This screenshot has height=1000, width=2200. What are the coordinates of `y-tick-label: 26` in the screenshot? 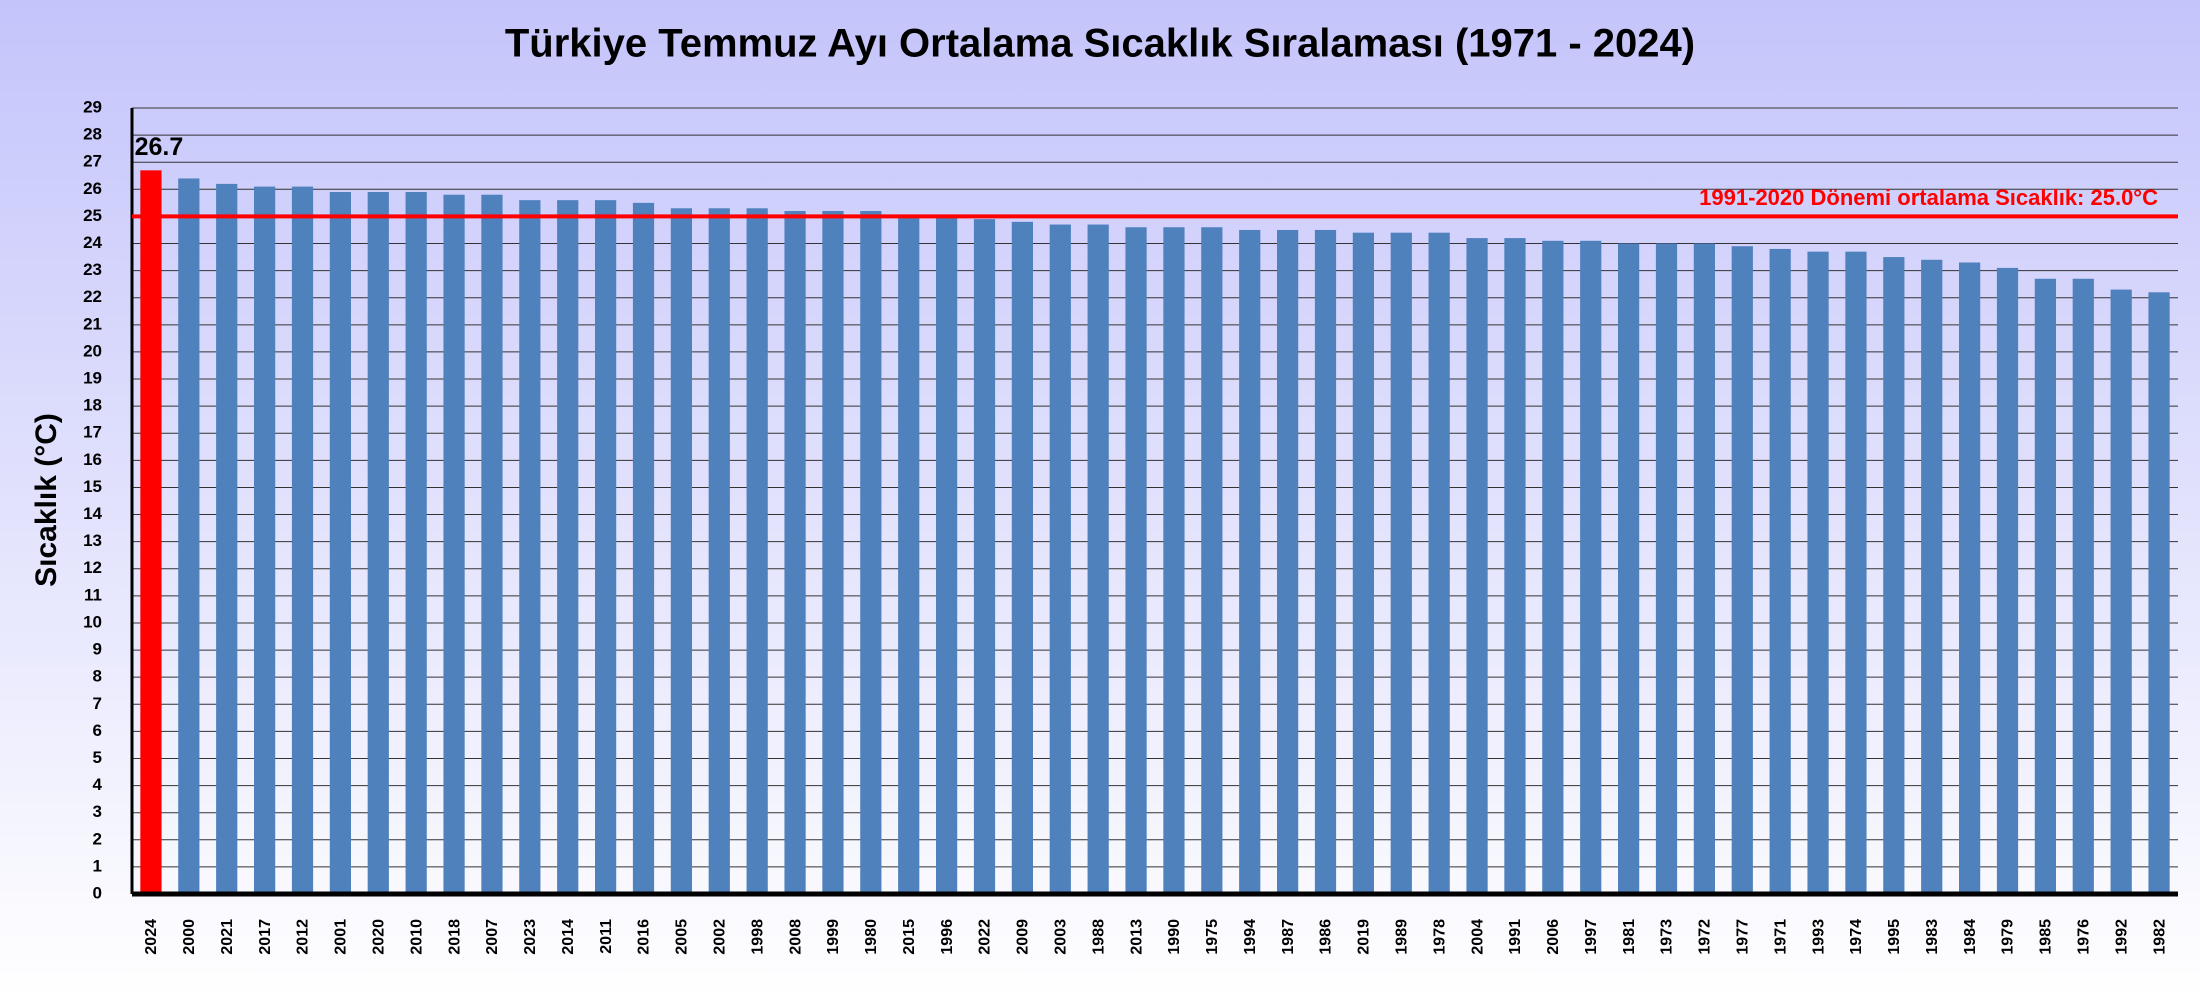 It's located at (92, 188).